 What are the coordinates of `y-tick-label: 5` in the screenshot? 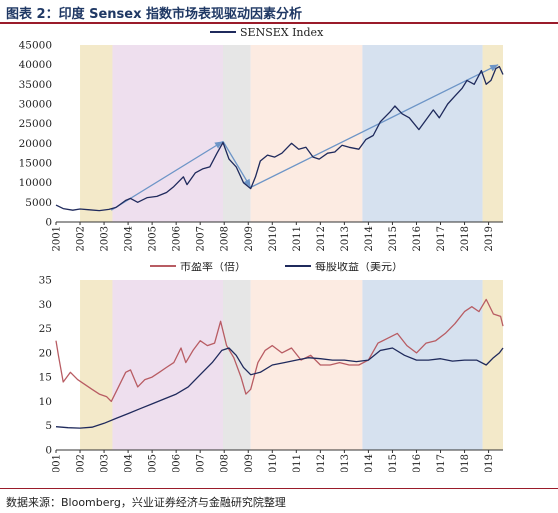 It's located at (48, 426).